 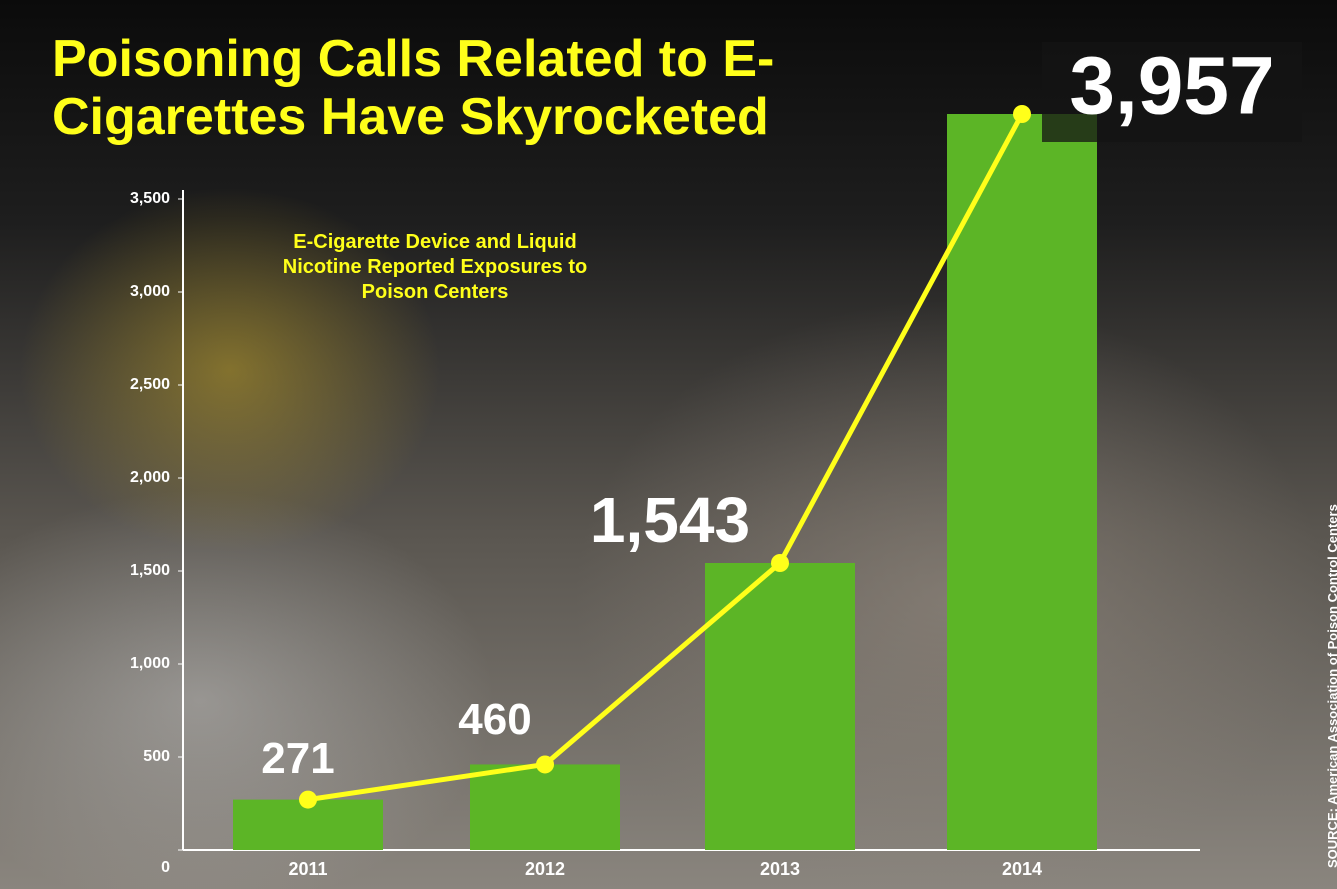 What do you see at coordinates (545, 869) in the screenshot?
I see `x-tick-label: 2012` at bounding box center [545, 869].